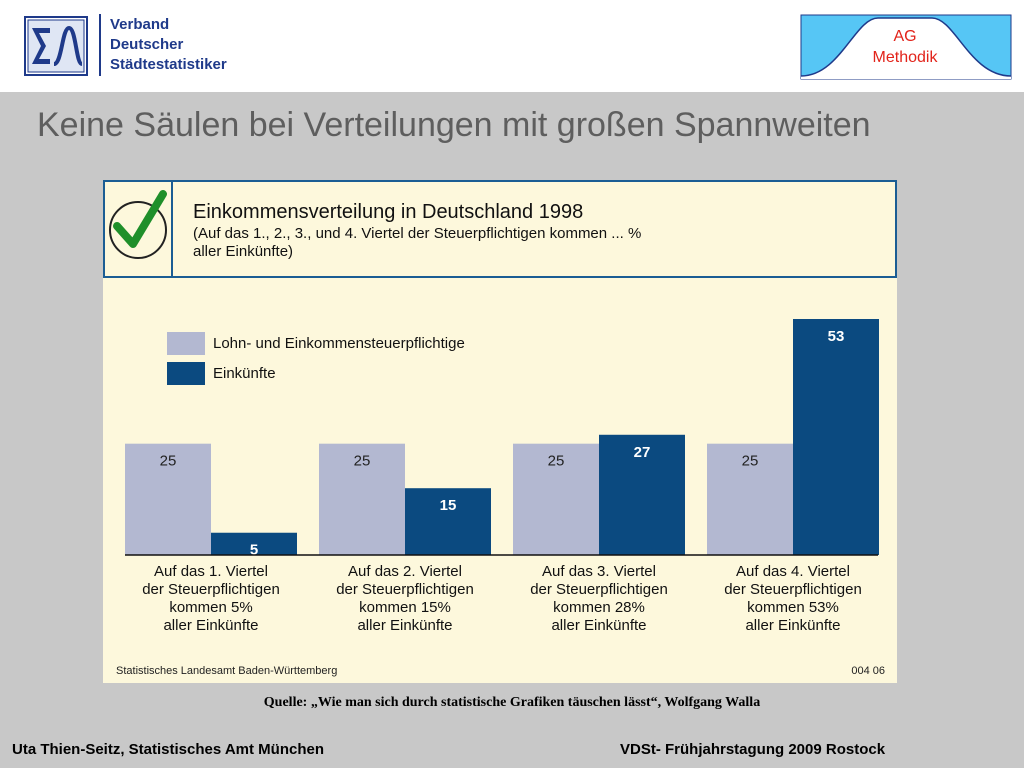  What do you see at coordinates (448, 505) in the screenshot?
I see `bar-value-label: 15` at bounding box center [448, 505].